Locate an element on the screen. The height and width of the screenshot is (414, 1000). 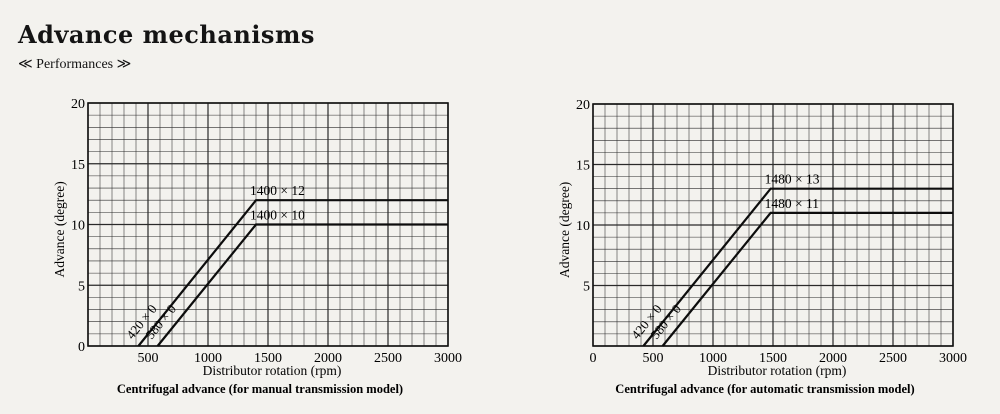
page-title: Advance mechanisms is located at coordinates (166, 34).